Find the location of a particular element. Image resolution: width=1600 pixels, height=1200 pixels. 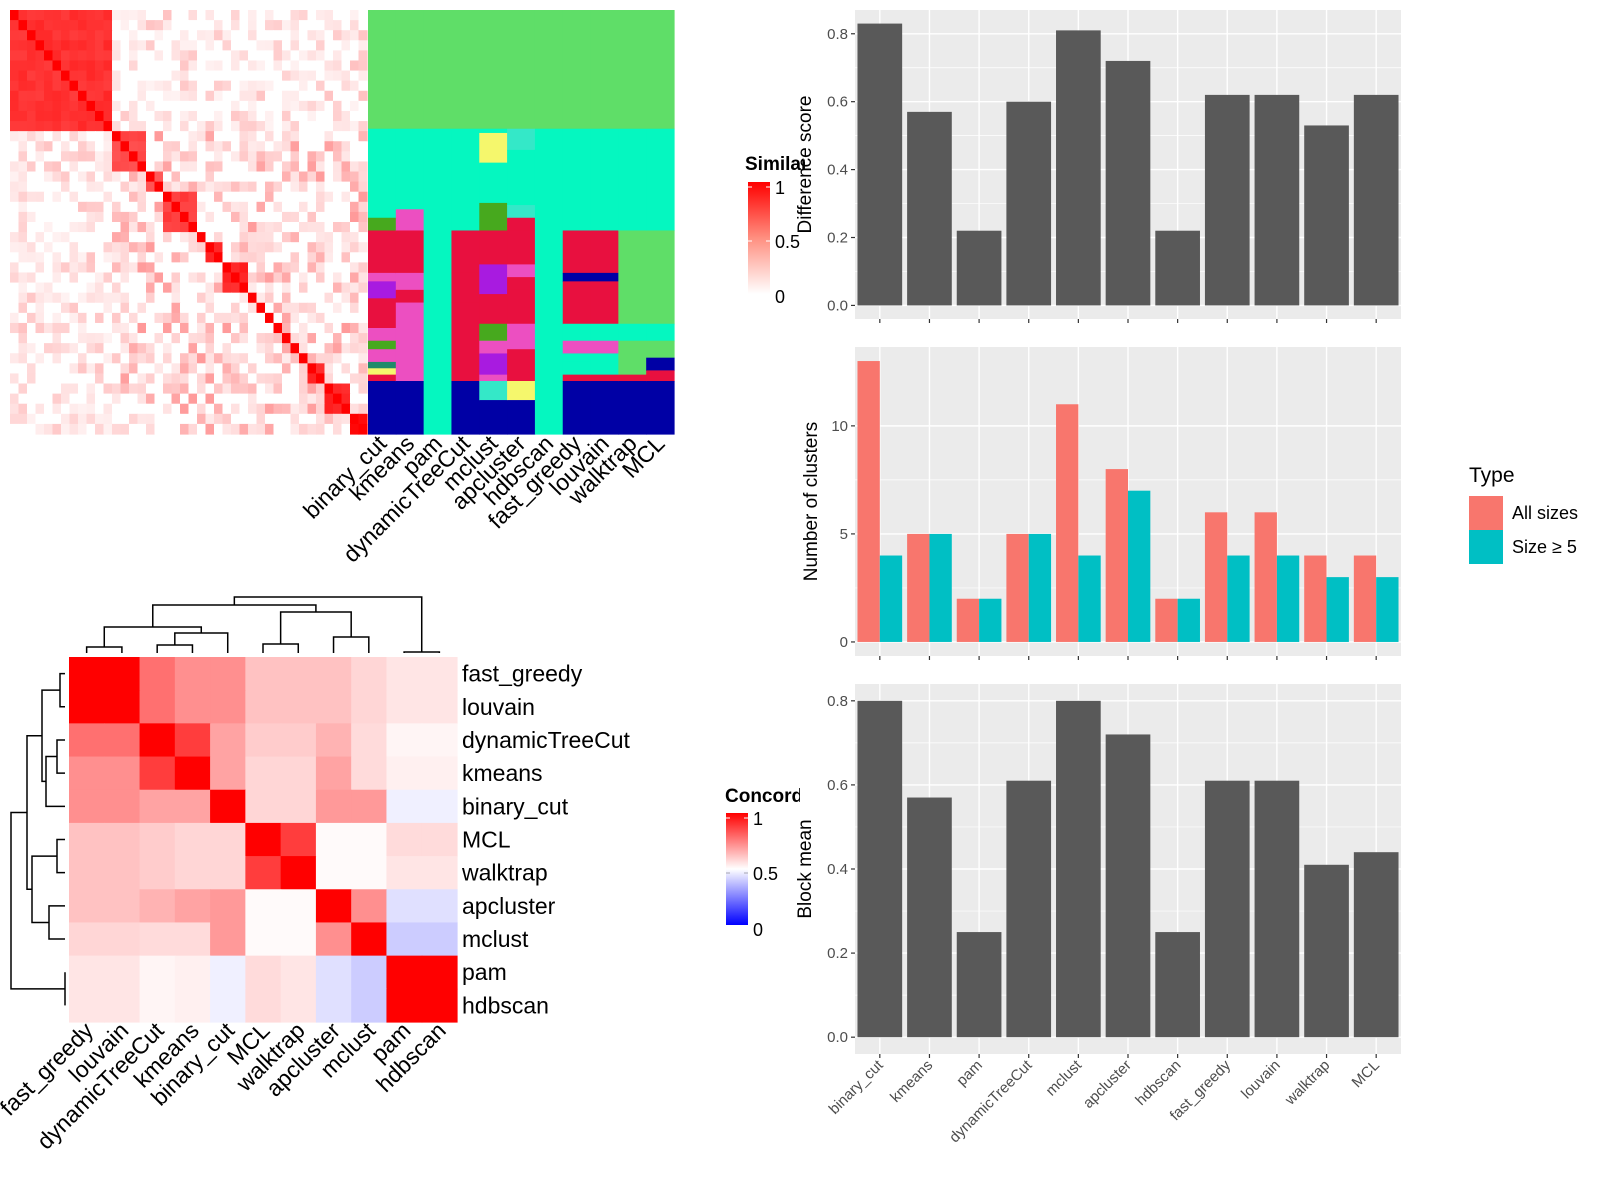

bar is located at coordinates (1376, 945).